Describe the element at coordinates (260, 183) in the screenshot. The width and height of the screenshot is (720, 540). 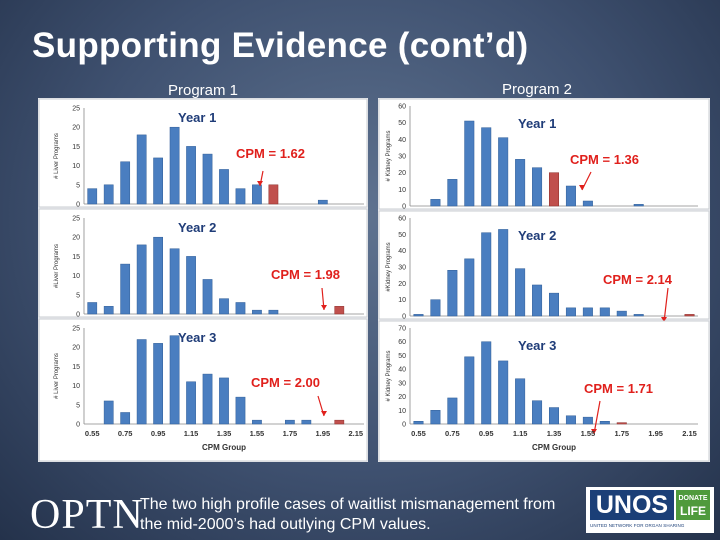
I see `annotation-arrowhead` at that location.